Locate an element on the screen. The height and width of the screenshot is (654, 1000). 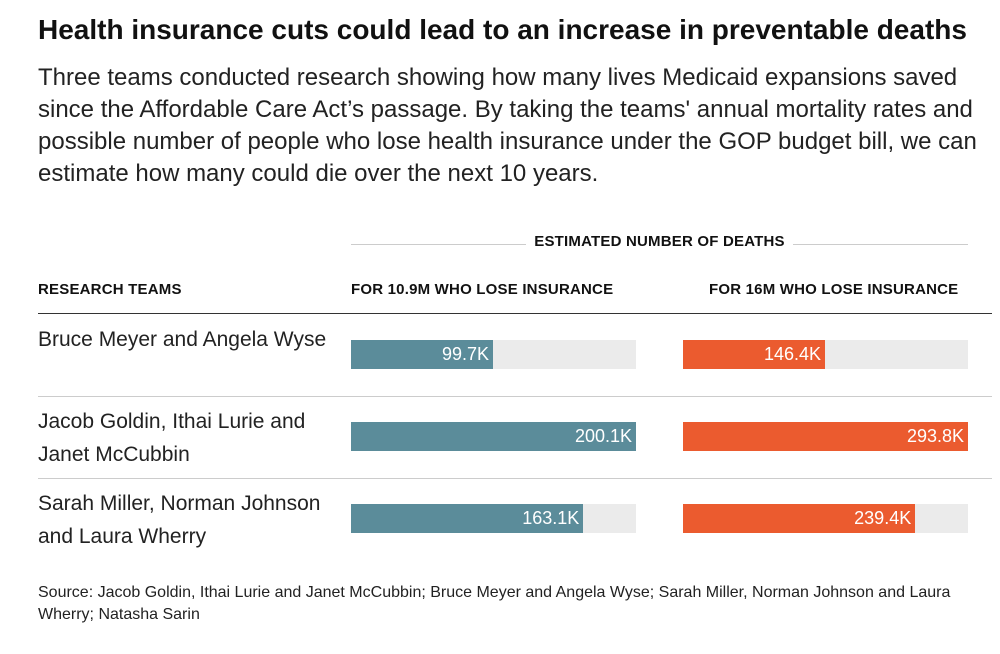
bar-track: 200.1K is located at coordinates (493, 436).